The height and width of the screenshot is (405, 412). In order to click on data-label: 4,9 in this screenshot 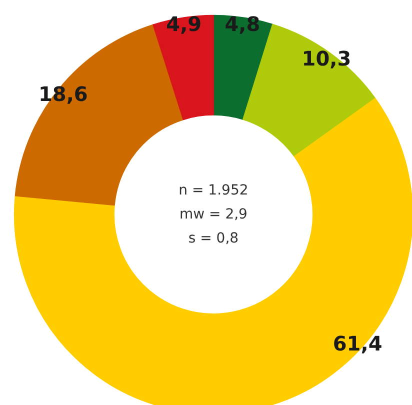, I will do `click(184, 24)`.